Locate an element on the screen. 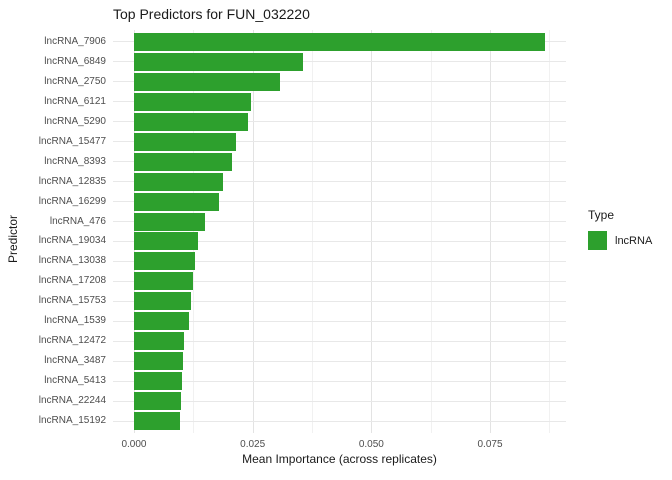 The width and height of the screenshot is (672, 480). y-tick-label: lncRNA_17208 is located at coordinates (72, 281).